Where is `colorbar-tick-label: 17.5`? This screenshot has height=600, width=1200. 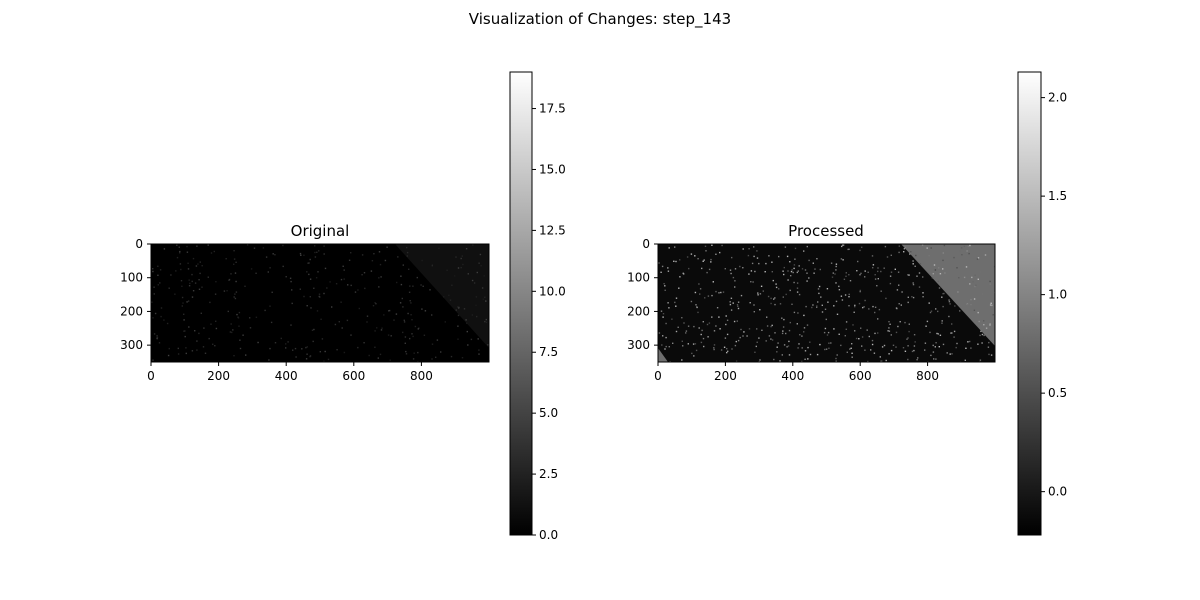
colorbar-tick-label: 17.5 is located at coordinates (552, 109).